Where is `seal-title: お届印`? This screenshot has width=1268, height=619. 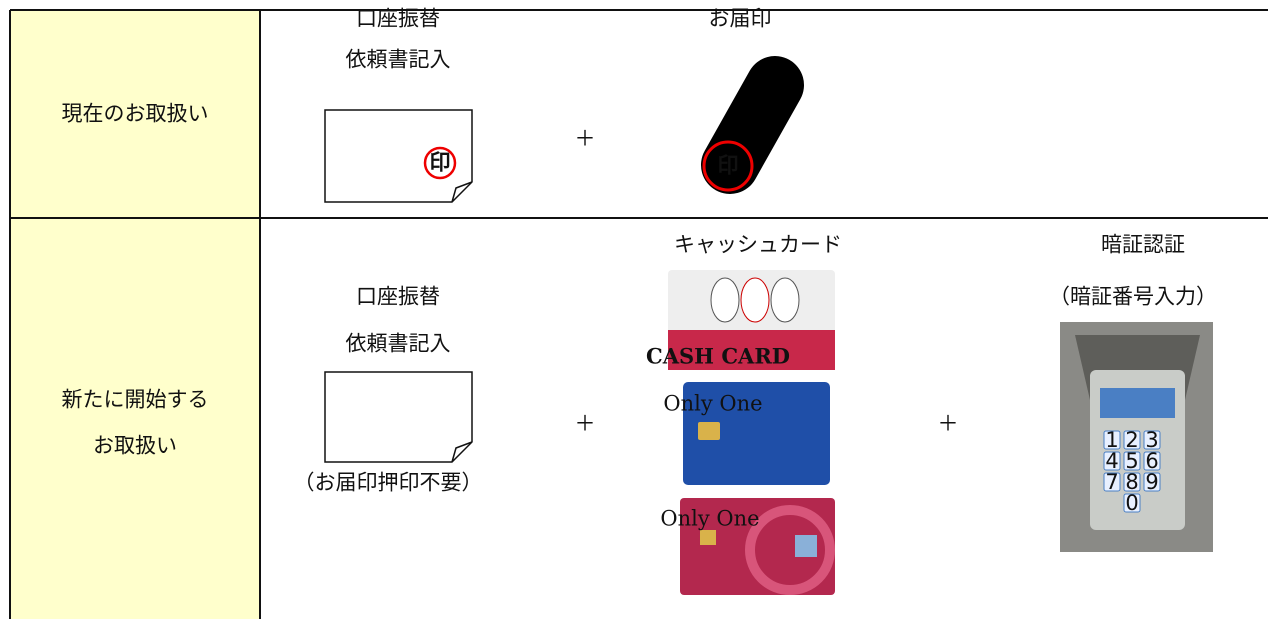 seal-title: お届印 is located at coordinates (740, 19).